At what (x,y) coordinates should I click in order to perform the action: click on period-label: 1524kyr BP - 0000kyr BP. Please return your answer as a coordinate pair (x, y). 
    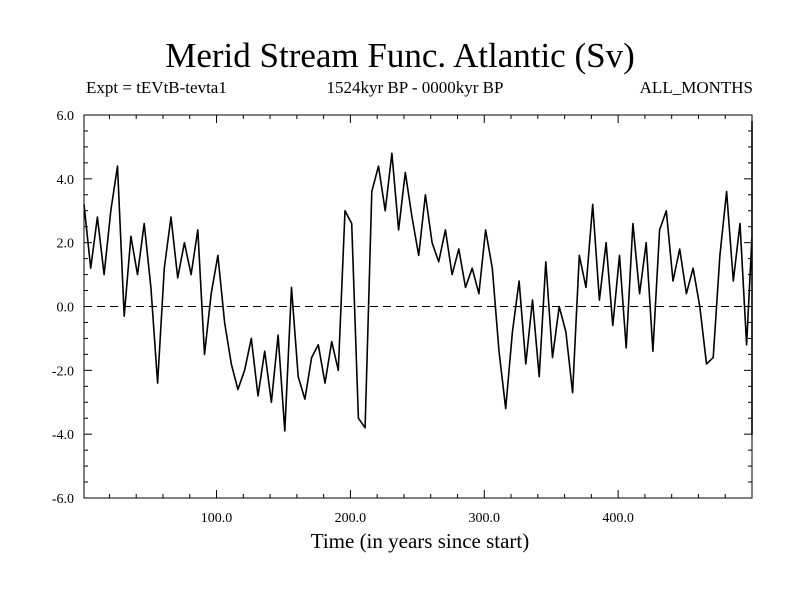
    Looking at the image, I should click on (415, 87).